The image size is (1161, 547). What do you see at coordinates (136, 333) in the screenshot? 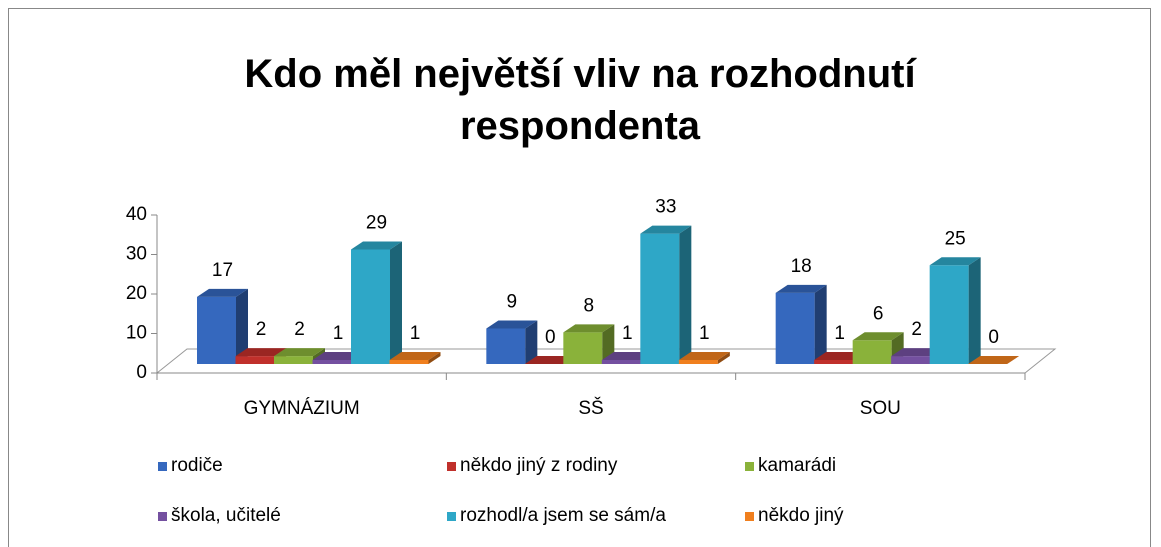
I see `y-tick-label: 10` at bounding box center [136, 333].